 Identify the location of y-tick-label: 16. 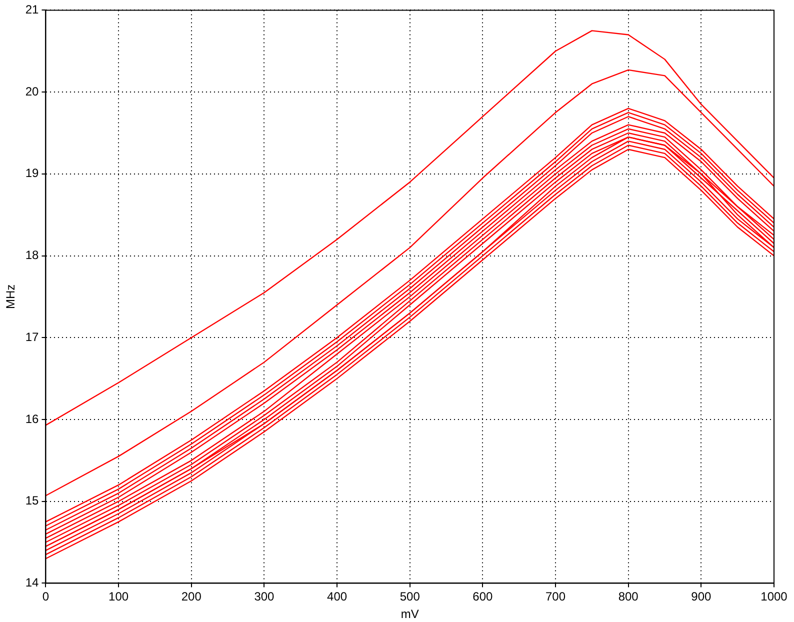
(32, 419).